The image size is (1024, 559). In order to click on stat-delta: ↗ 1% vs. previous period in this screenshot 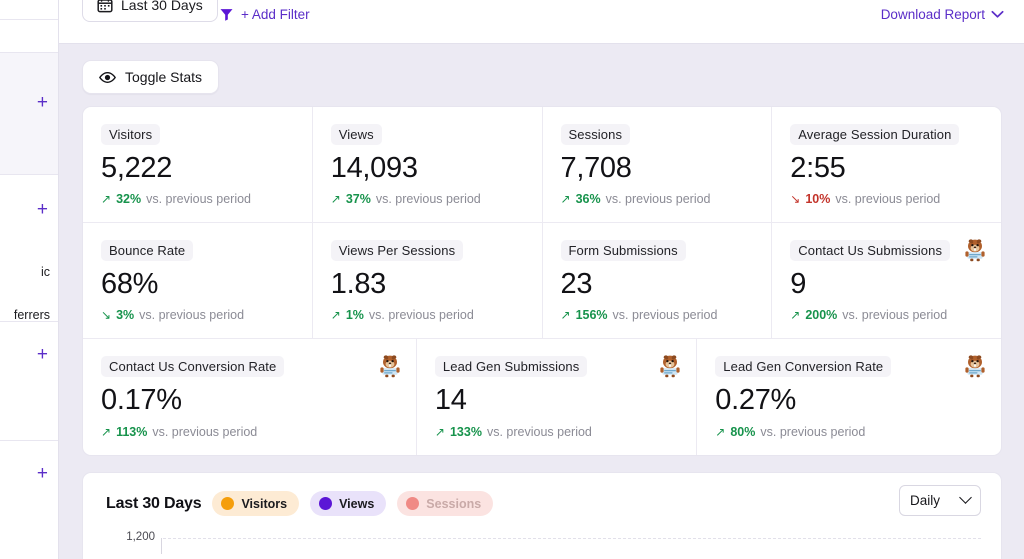, I will do `click(402, 315)`.